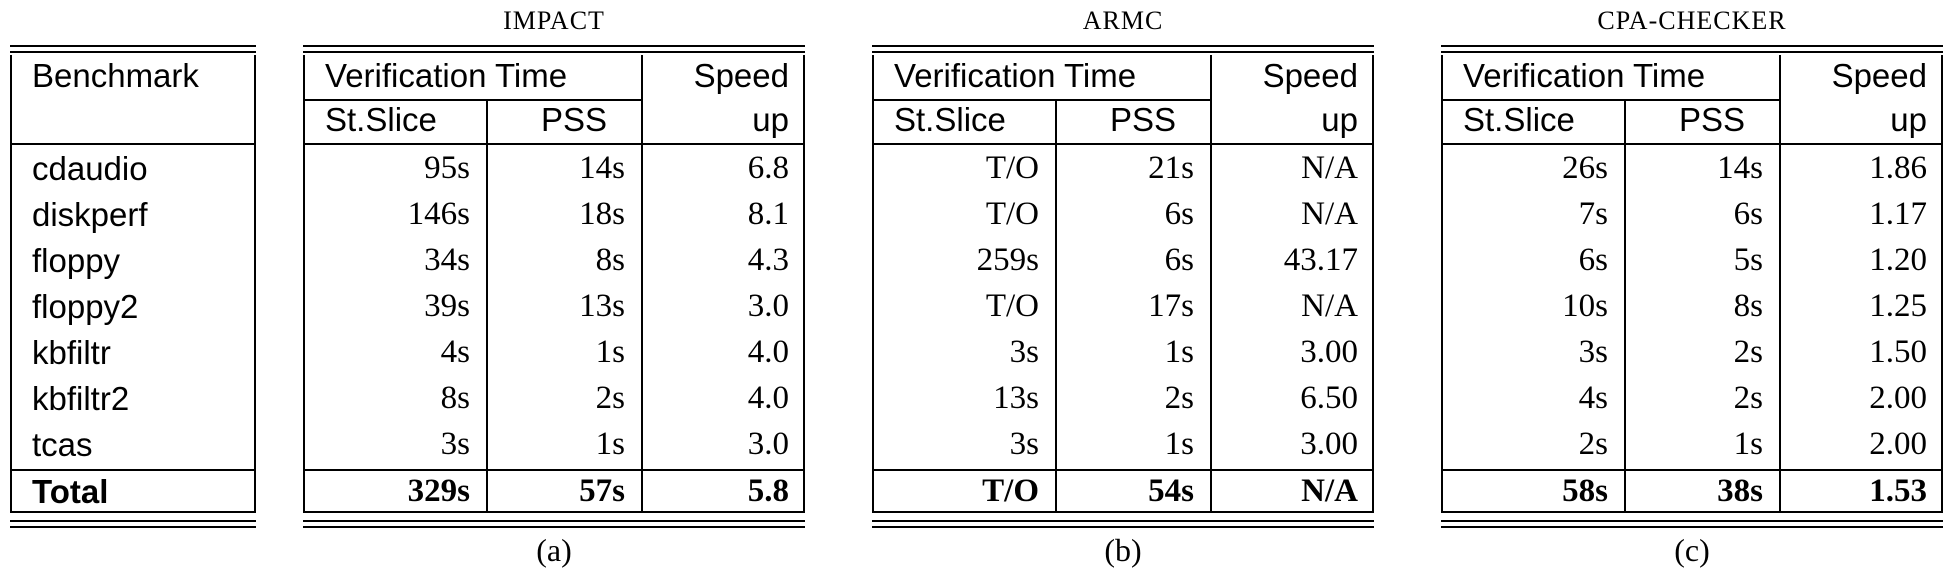 This screenshot has width=1948, height=574. What do you see at coordinates (1123, 550) in the screenshot?
I see `table-caption: (b)` at bounding box center [1123, 550].